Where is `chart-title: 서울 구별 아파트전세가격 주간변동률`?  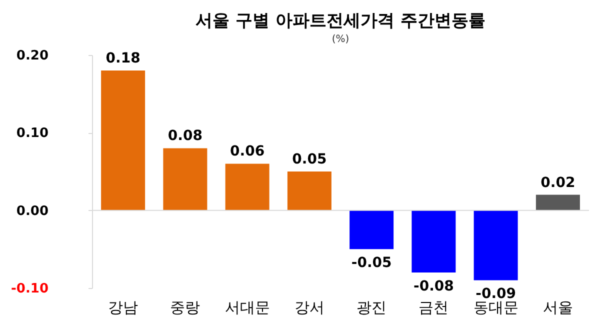
chart-title: 서울 구별 아파트전세가격 주간변동률 is located at coordinates (341, 21).